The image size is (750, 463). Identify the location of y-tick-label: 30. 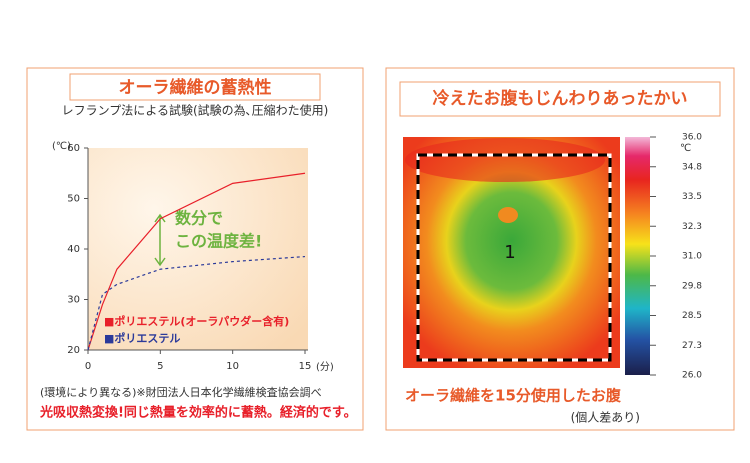
(73, 300).